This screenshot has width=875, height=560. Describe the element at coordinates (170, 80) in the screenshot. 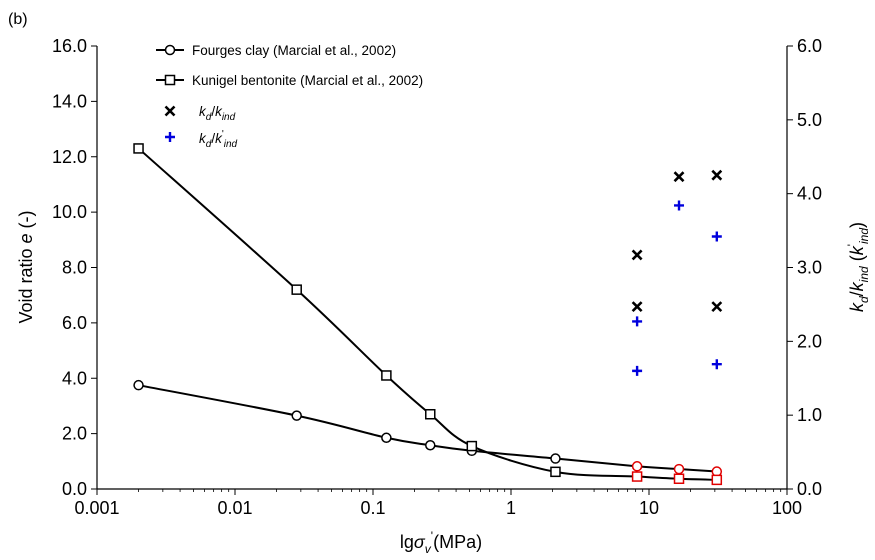

I see `legend-marker-square` at that location.